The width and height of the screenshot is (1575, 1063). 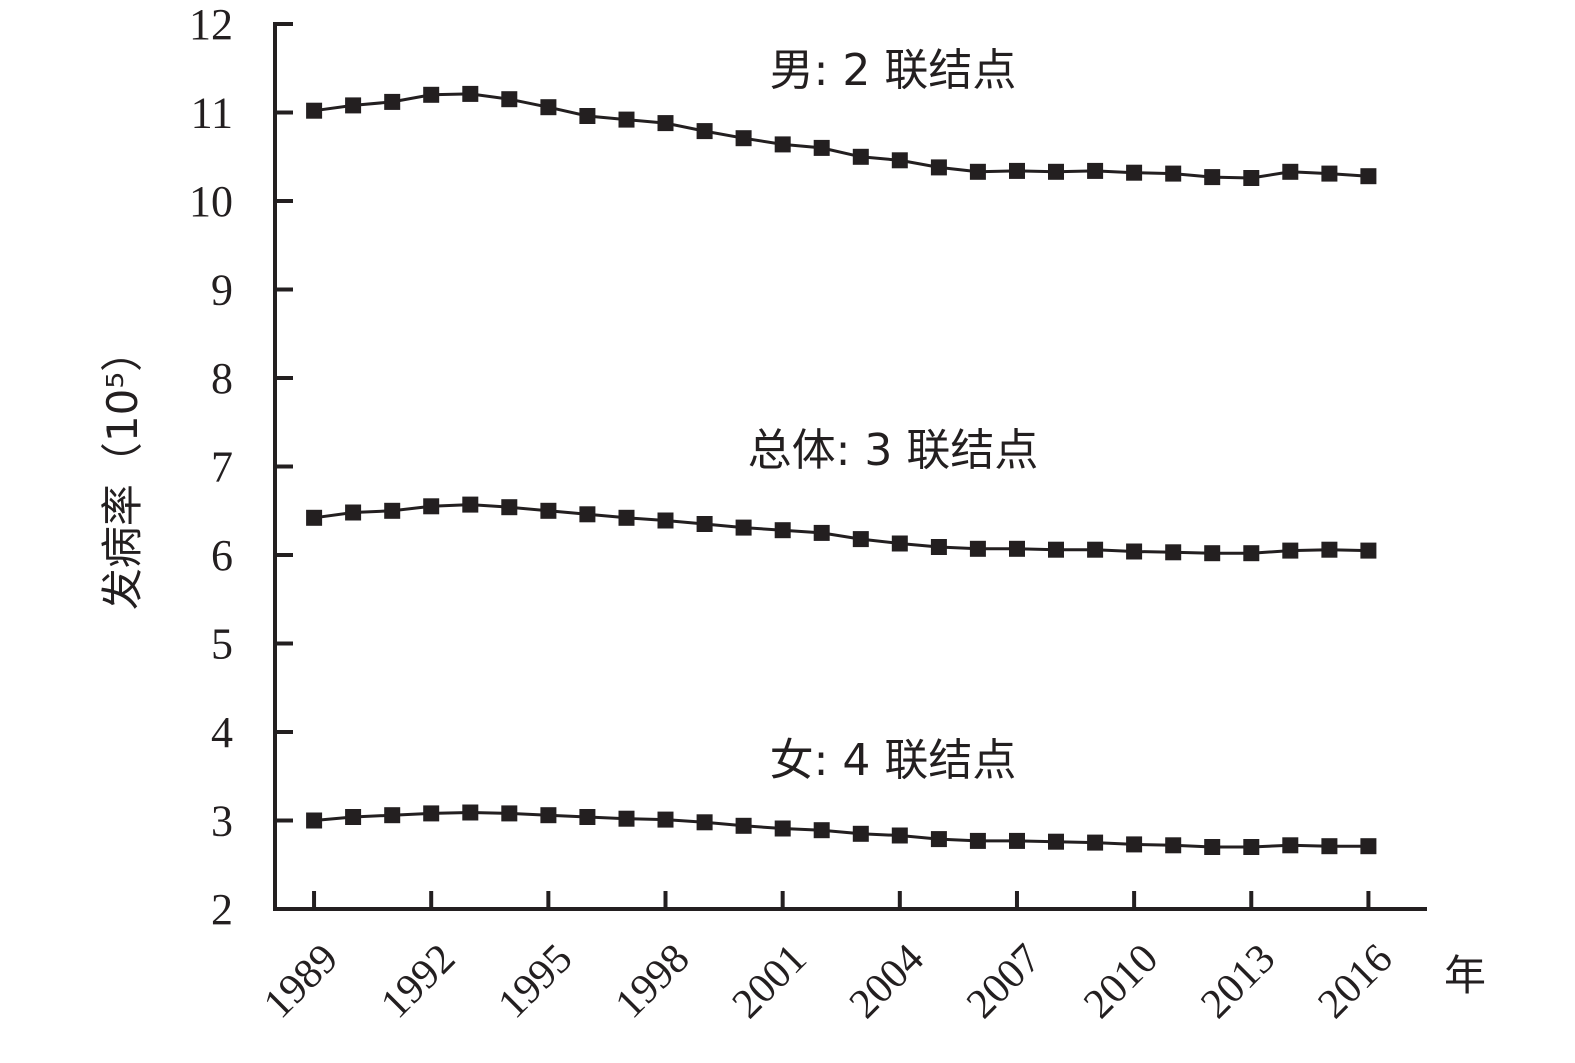 What do you see at coordinates (222, 378) in the screenshot?
I see `y-tick-label: 8` at bounding box center [222, 378].